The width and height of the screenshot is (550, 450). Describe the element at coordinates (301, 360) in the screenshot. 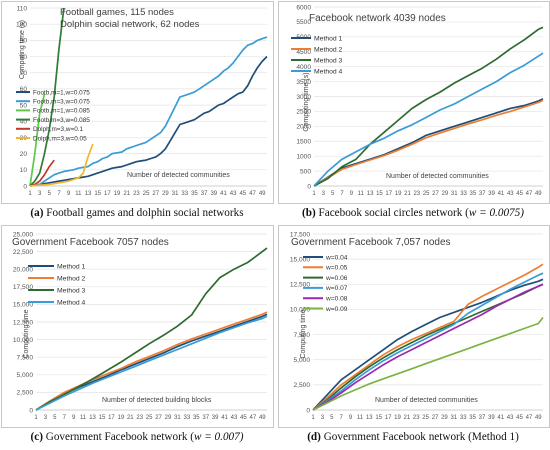

I see `y-tick-label: 5,000` at that location.